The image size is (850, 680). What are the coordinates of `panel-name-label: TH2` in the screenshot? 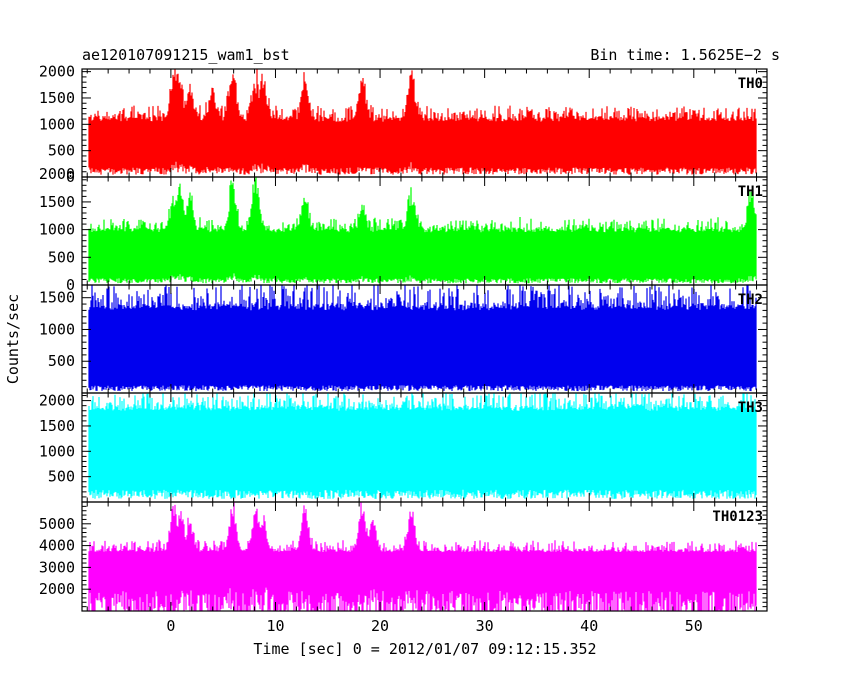 It's located at (750, 300).